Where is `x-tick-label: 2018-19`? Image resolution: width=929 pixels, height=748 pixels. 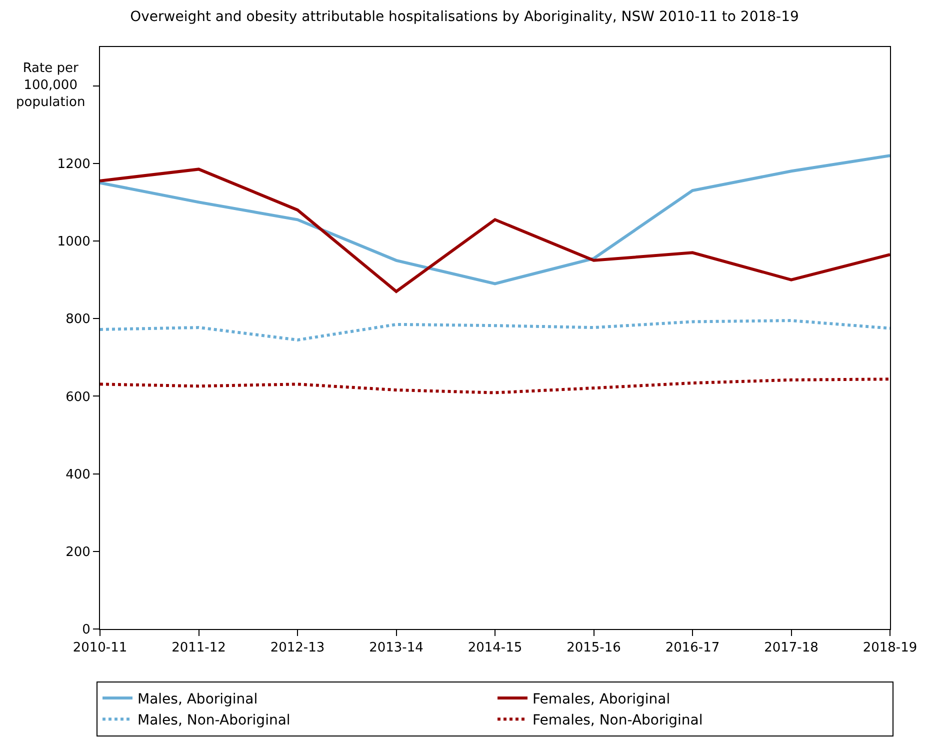
x-tick-label: 2018-19 is located at coordinates (890, 648).